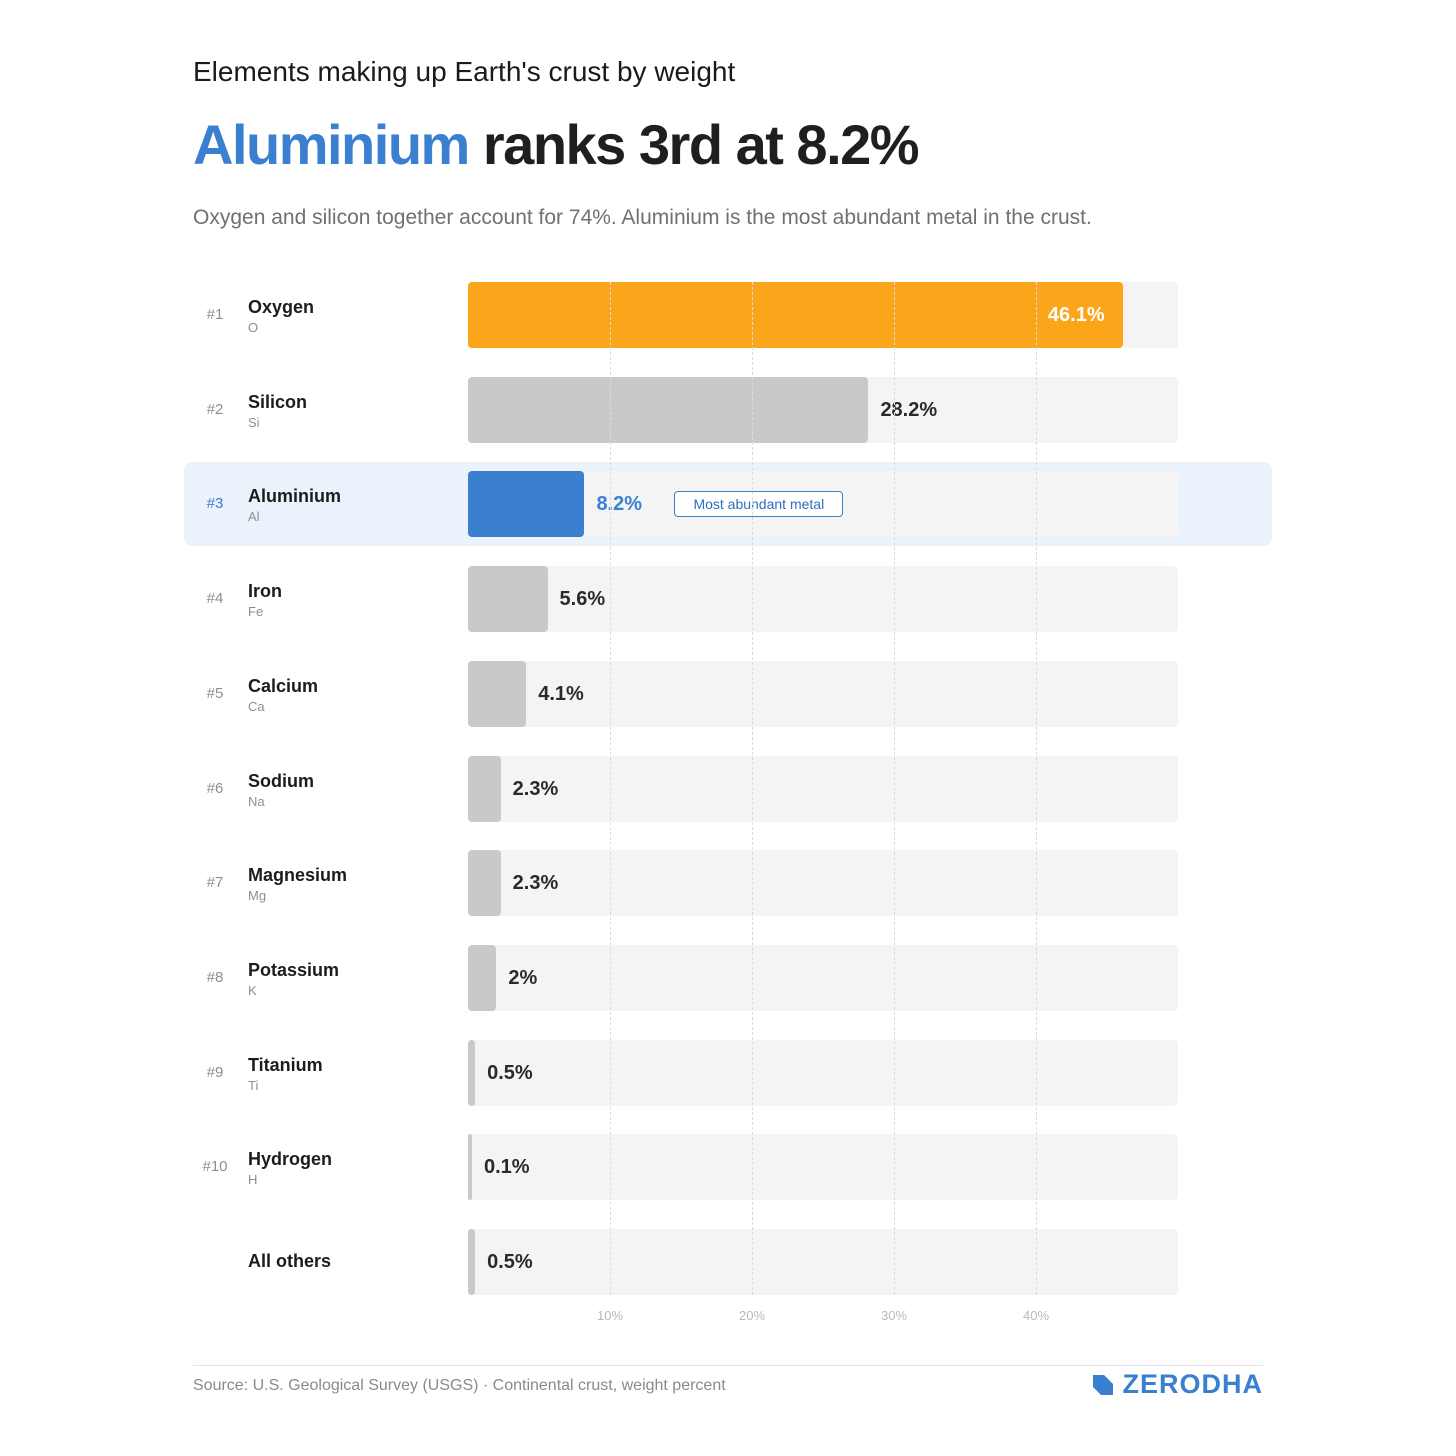 The height and width of the screenshot is (1456, 1456). I want to click on value-label: 5.6%, so click(582, 599).